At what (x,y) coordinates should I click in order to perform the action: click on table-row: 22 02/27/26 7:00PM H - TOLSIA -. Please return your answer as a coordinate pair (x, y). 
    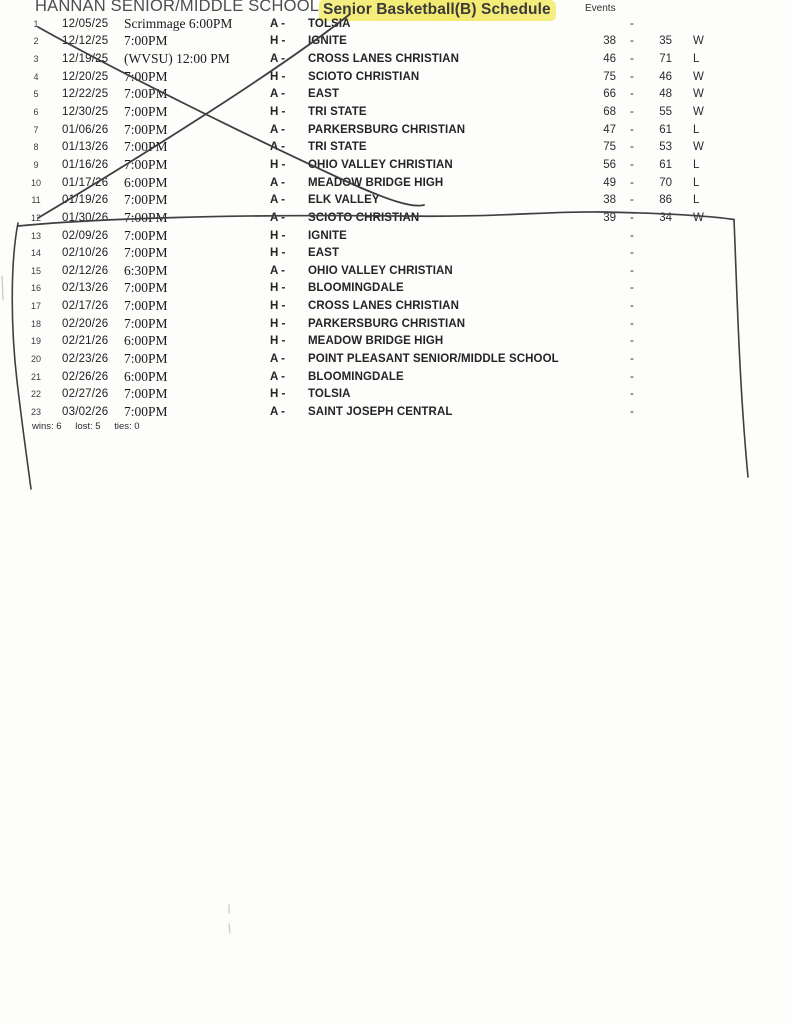
    Looking at the image, I should click on (395, 394).